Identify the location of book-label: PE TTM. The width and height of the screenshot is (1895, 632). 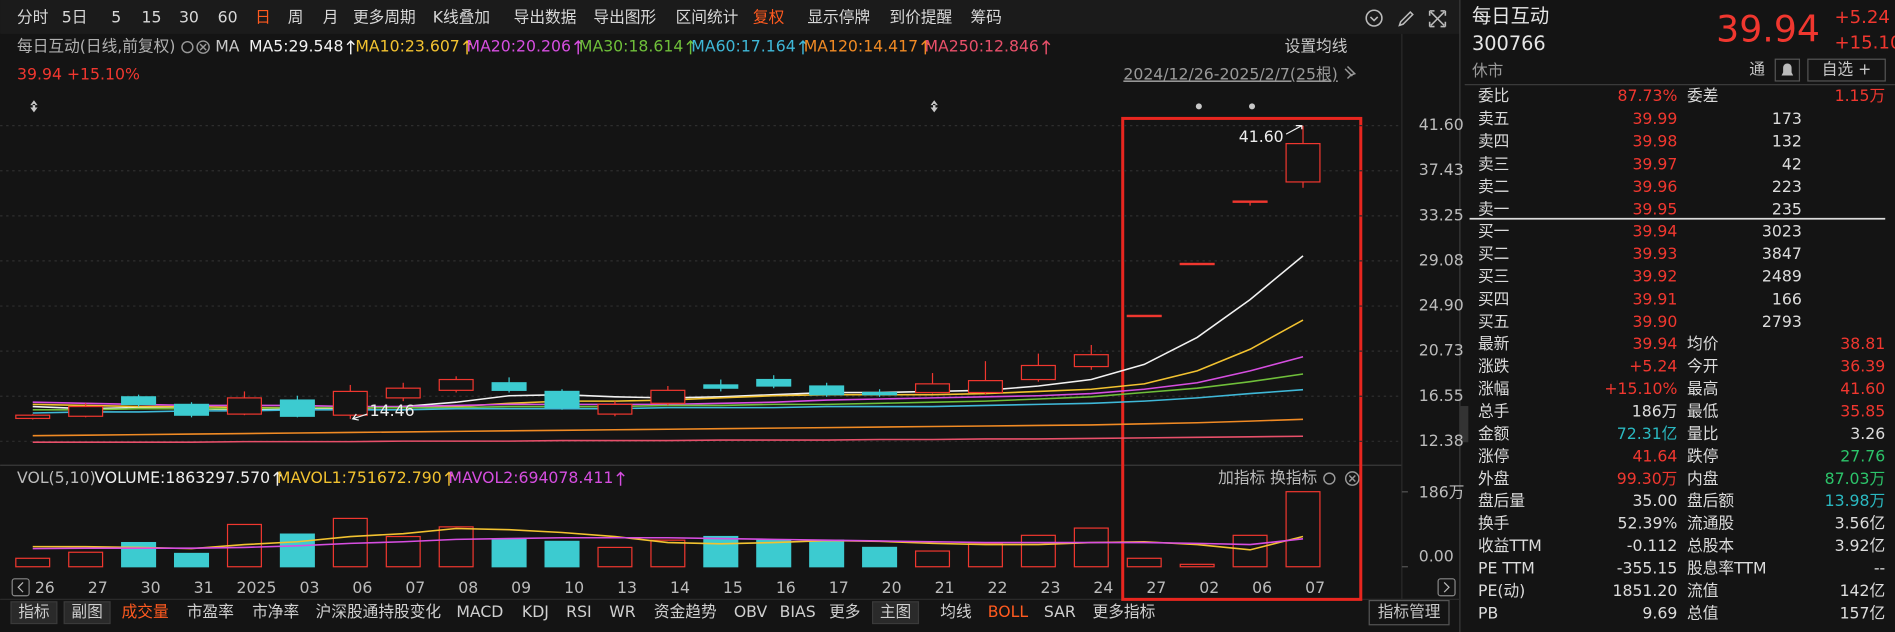
(1506, 568).